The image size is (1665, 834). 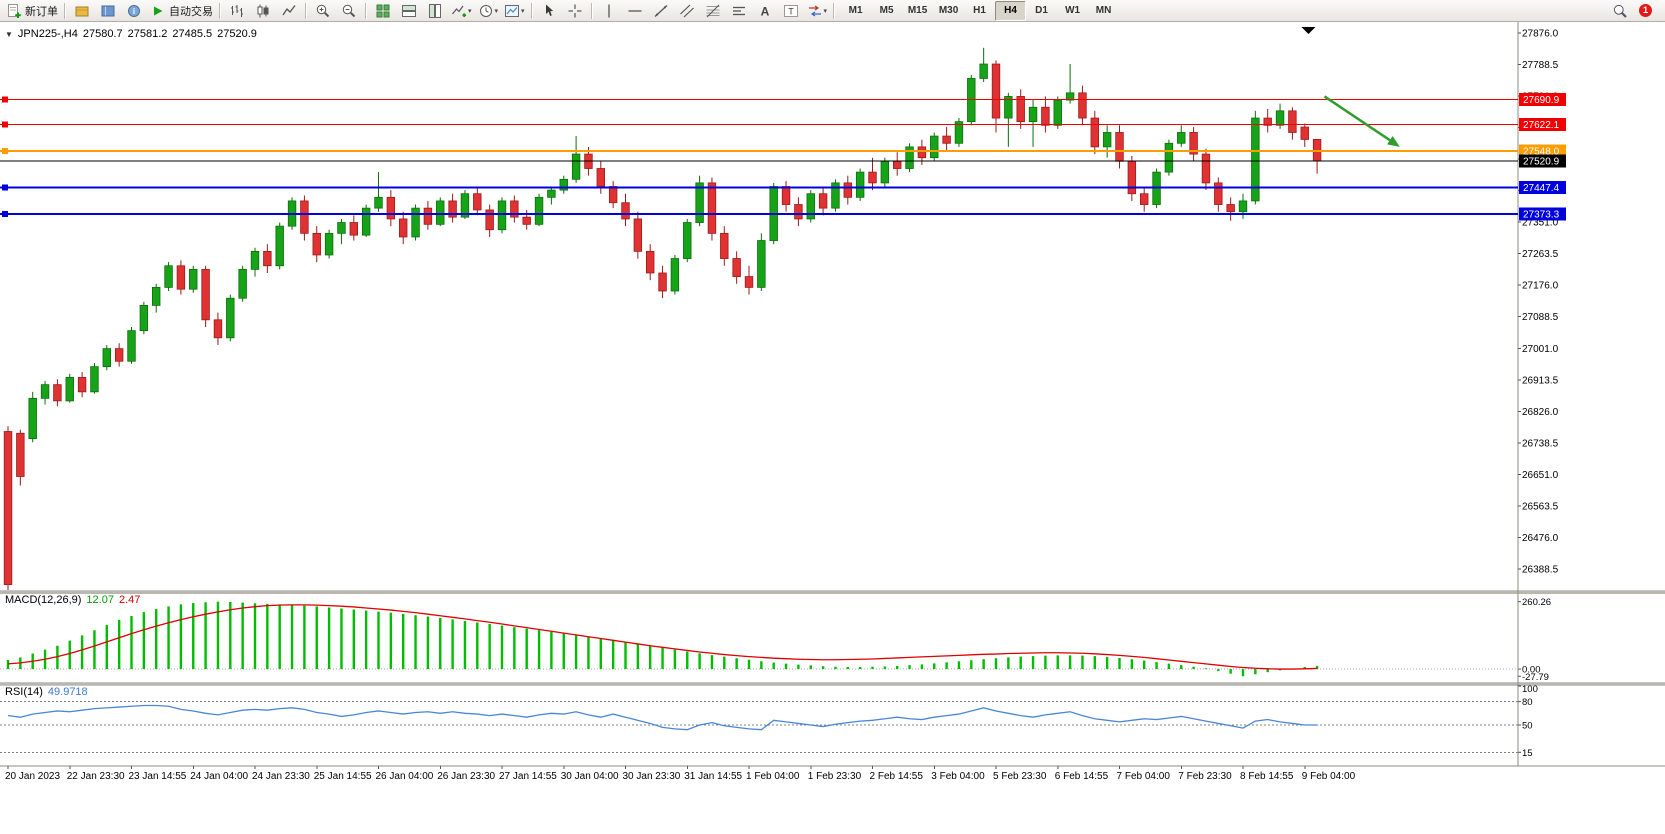 What do you see at coordinates (100, 600) in the screenshot?
I see `macd-value: 12.07` at bounding box center [100, 600].